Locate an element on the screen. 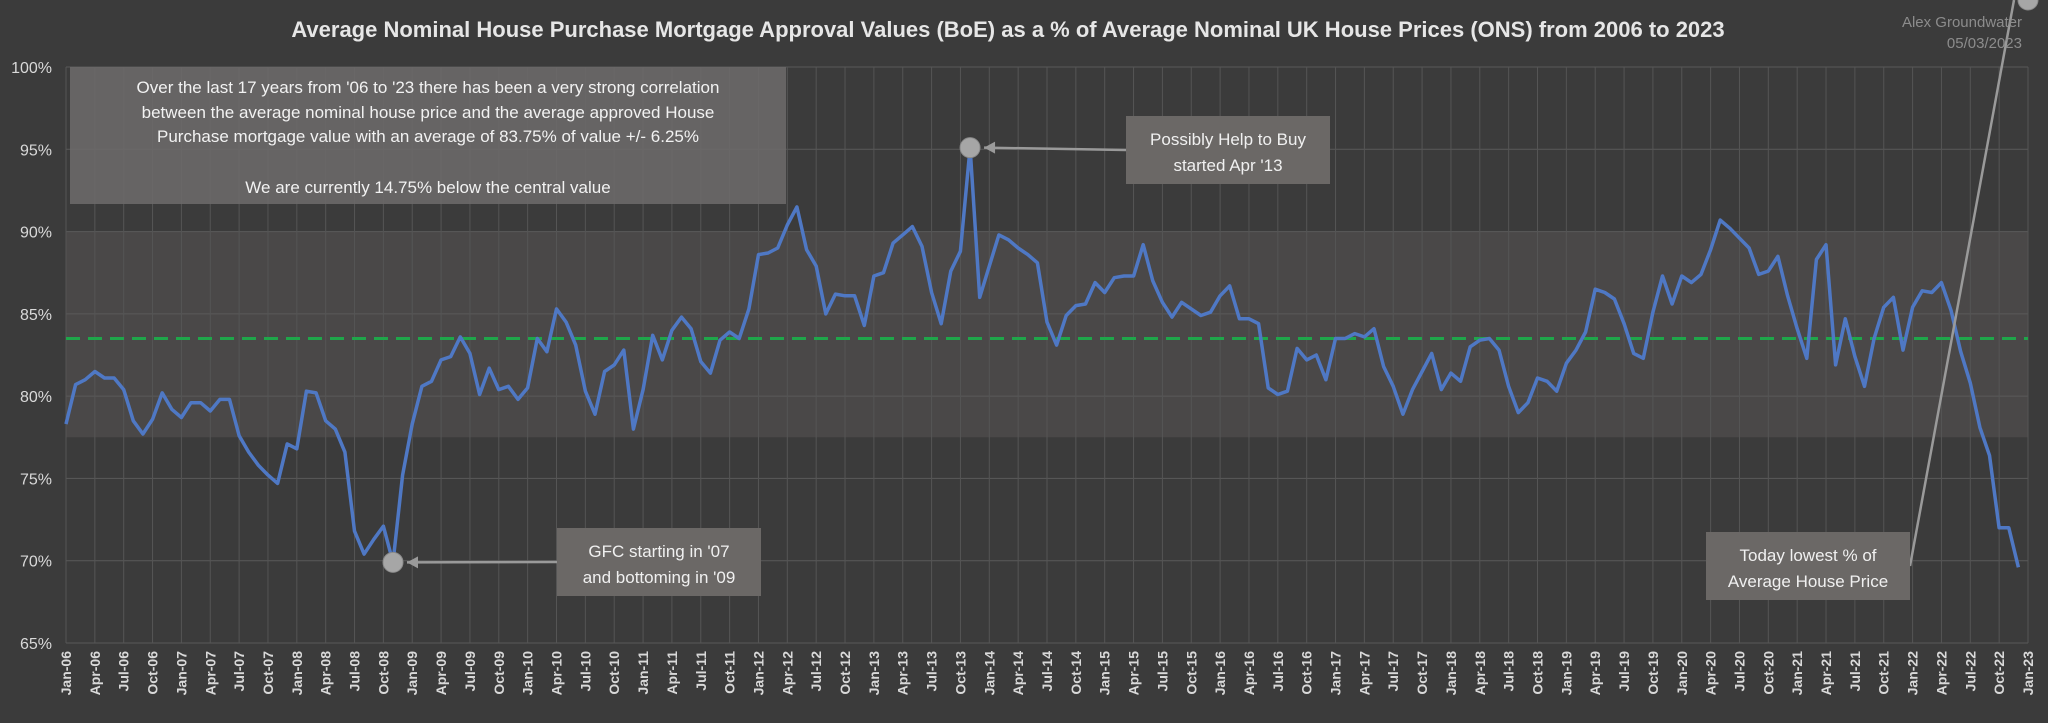 This screenshot has width=2048, height=723. callout-text: started Apr '13 is located at coordinates (1227, 165).